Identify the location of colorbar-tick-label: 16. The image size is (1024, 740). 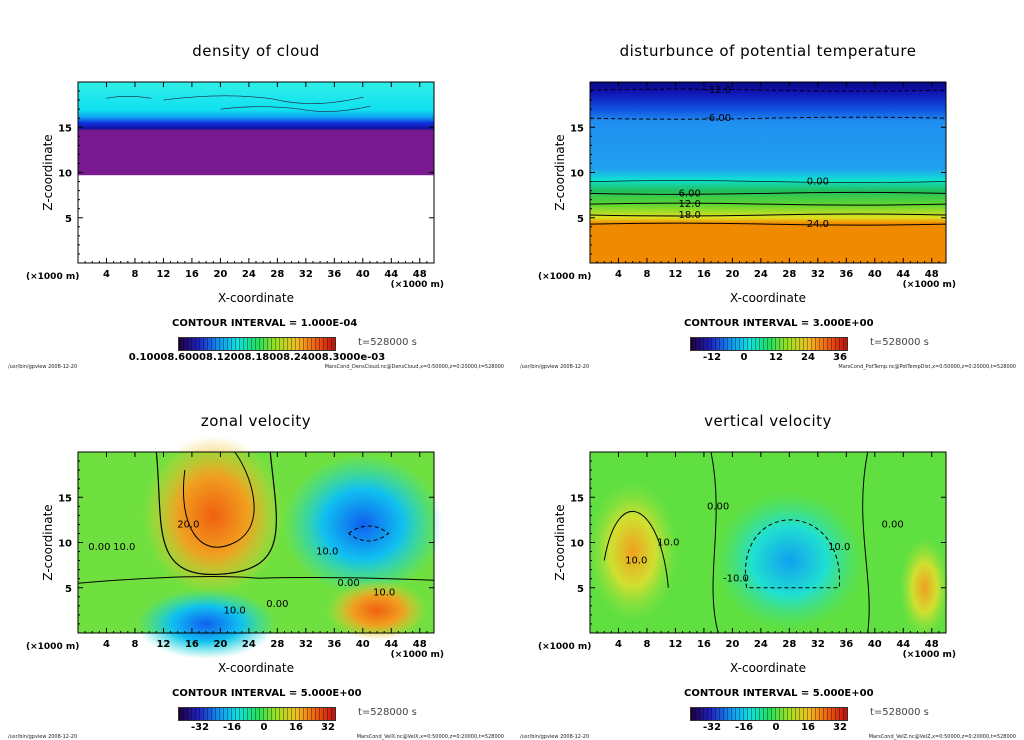
(296, 727).